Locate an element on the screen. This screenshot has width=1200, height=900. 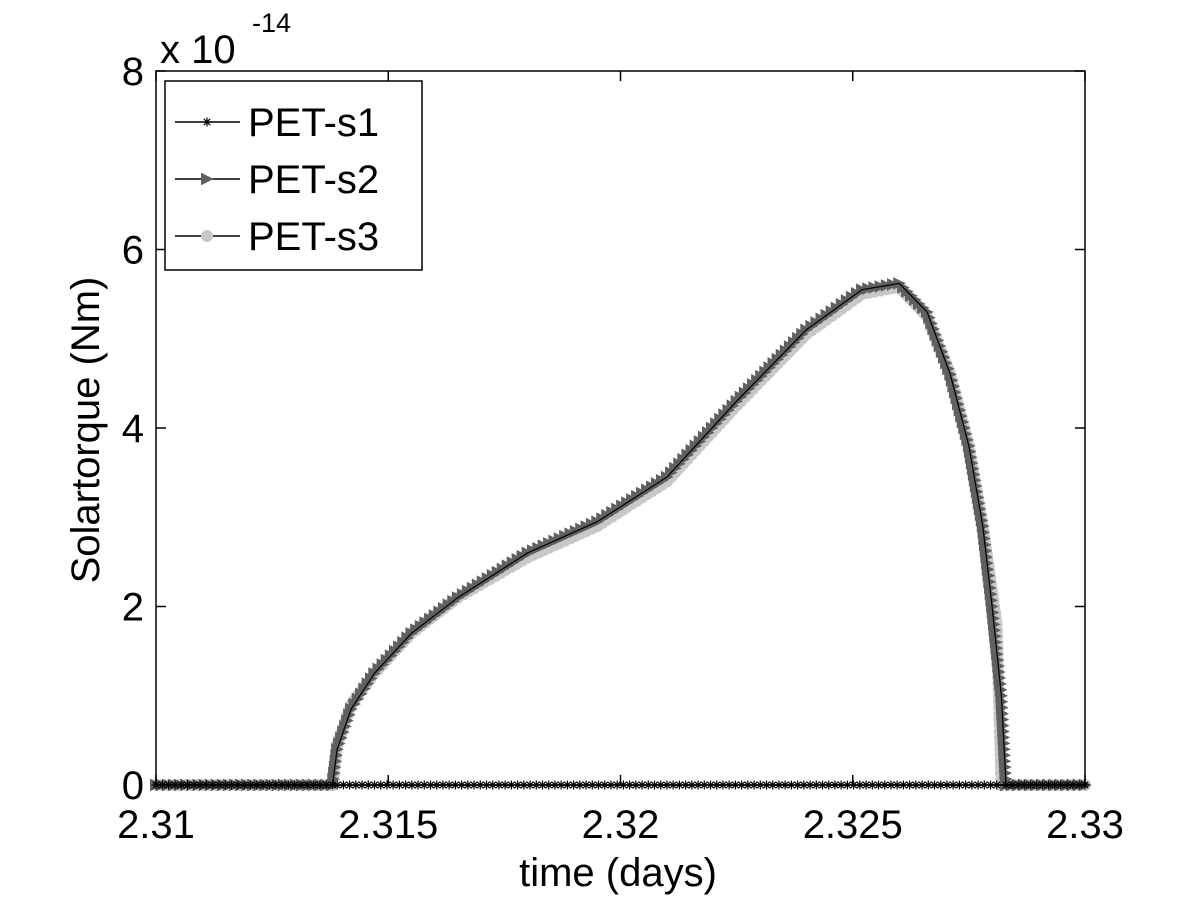
y-exponent-power: -14 is located at coordinates (271, 23).